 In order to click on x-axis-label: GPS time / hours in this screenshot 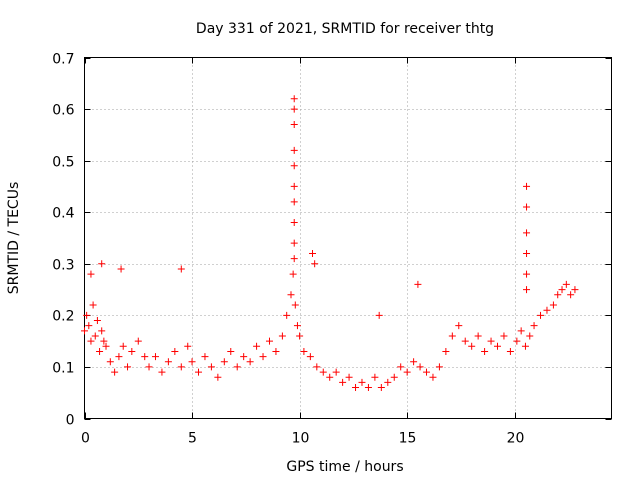, I will do `click(344, 467)`.